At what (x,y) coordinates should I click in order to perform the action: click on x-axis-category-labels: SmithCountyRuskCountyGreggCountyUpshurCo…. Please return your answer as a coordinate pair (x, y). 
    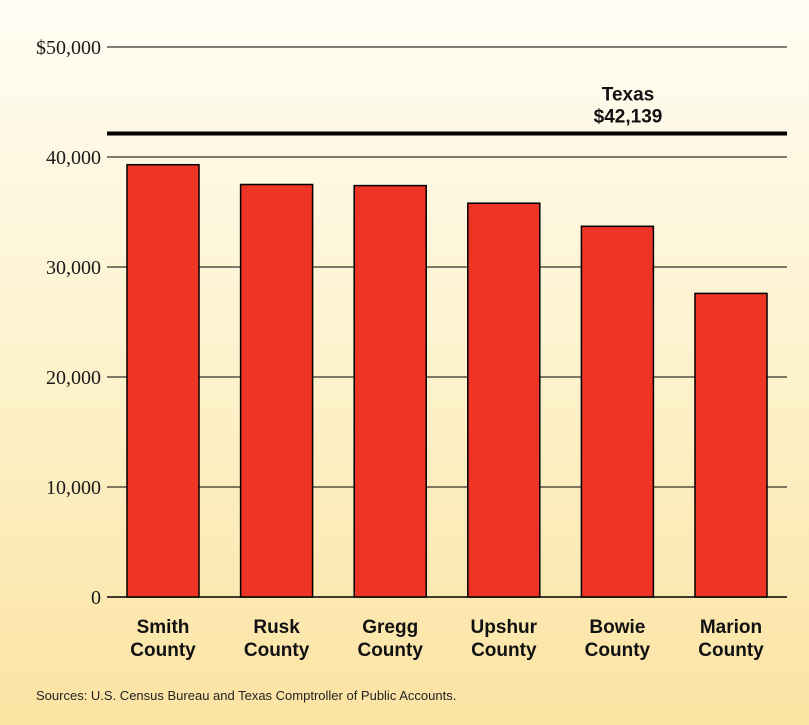
    Looking at the image, I should click on (447, 639).